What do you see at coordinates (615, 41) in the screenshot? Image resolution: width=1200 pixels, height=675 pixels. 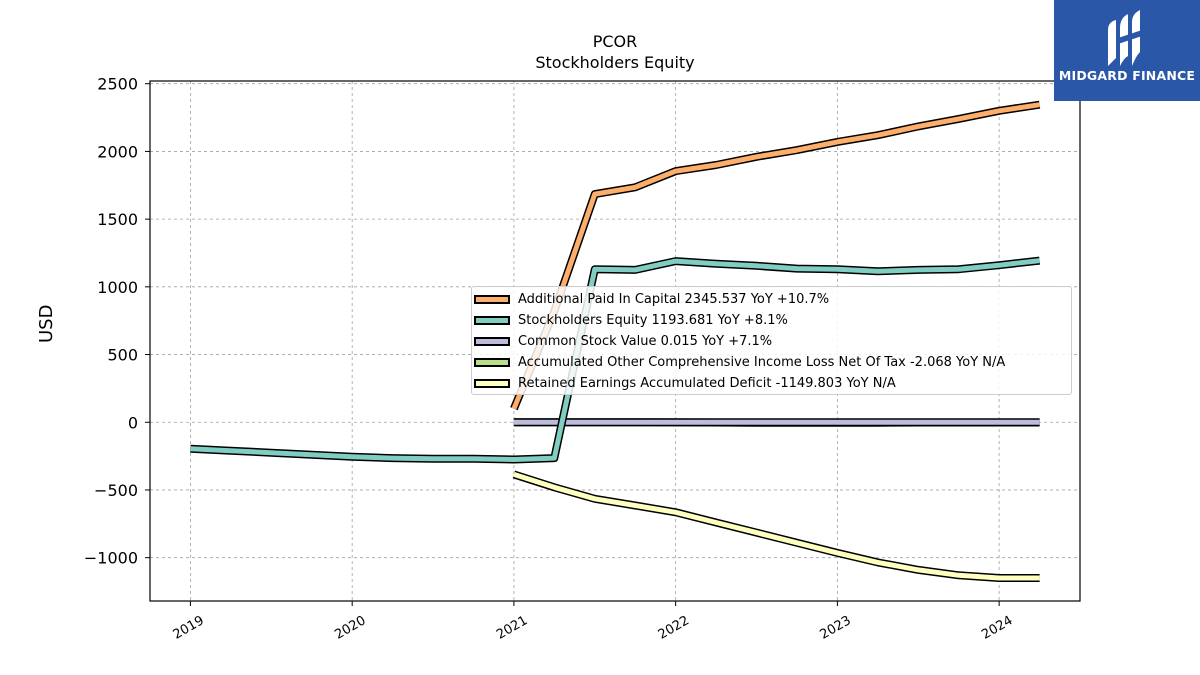 I see `chart-title: PCOR` at bounding box center [615, 41].